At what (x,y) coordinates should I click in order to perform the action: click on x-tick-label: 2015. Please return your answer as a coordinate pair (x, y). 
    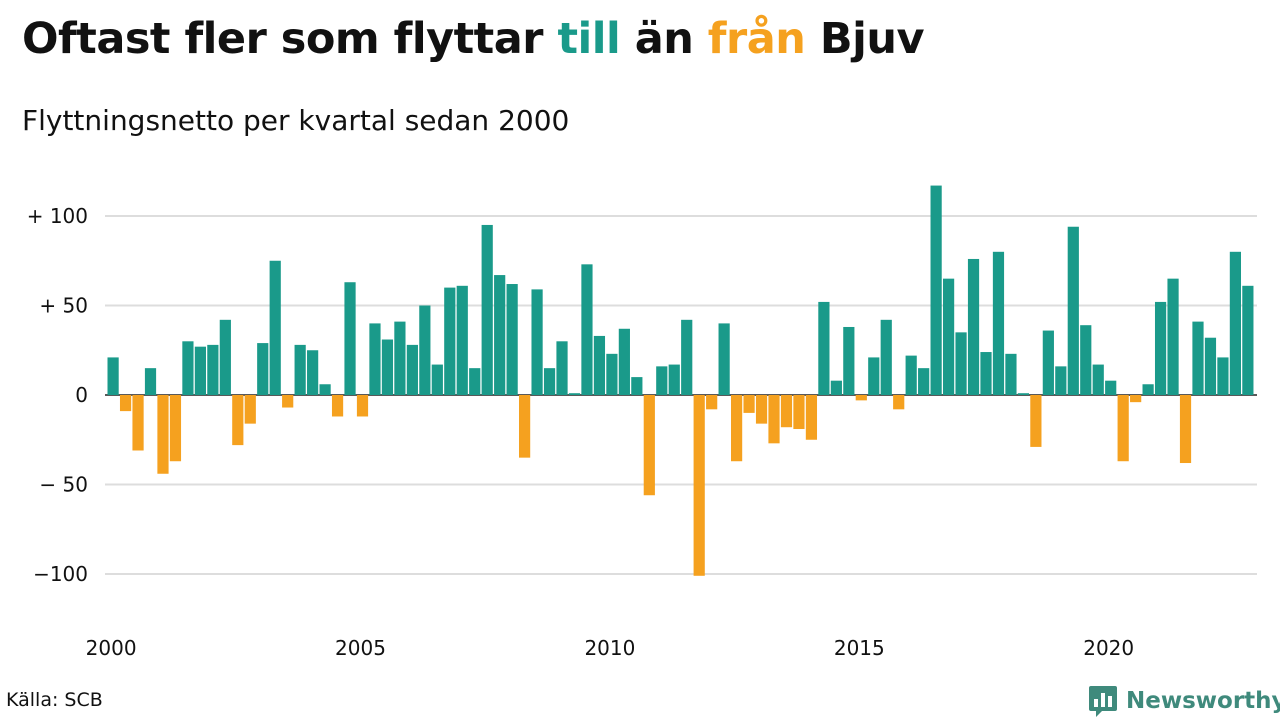
    Looking at the image, I should click on (859, 648).